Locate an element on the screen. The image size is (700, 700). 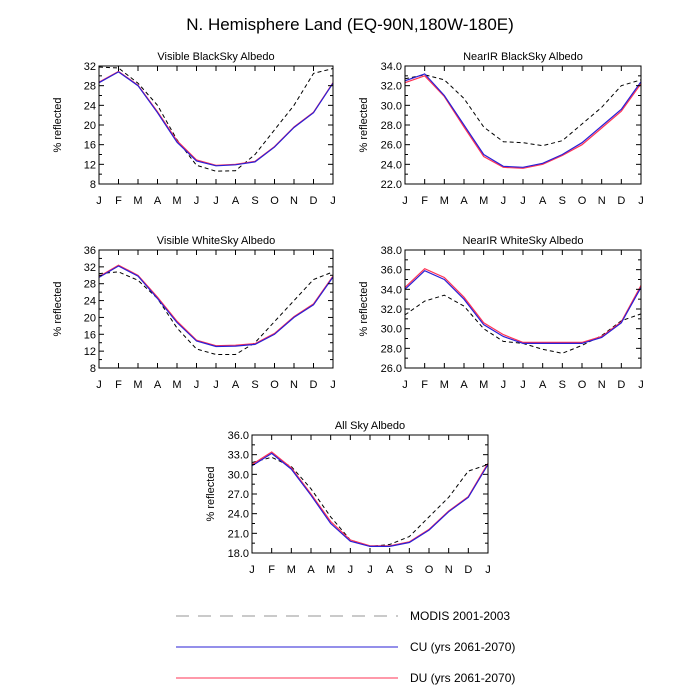
y-tick-label: 26.0 is located at coordinates (391, 369).